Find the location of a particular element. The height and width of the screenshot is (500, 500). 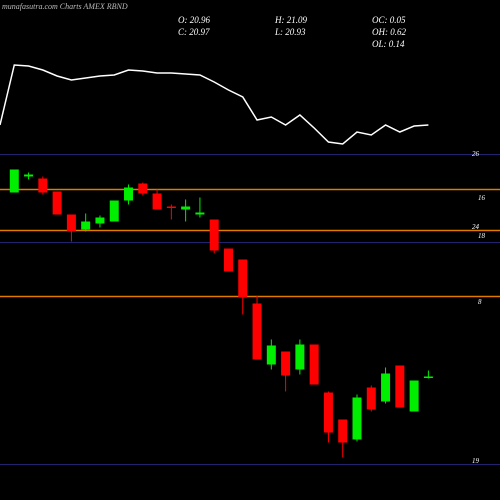

axis-label: 24 is located at coordinates (476, 227).